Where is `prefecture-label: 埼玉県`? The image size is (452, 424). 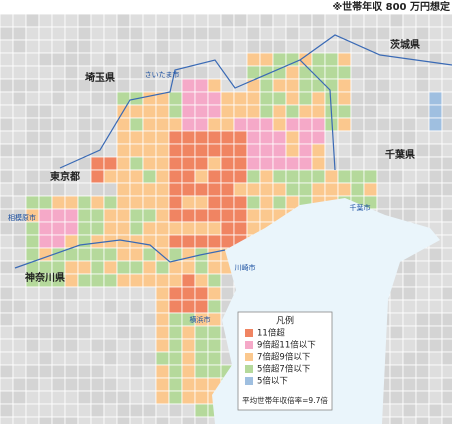 prefecture-label: 埼玉県 is located at coordinates (100, 77).